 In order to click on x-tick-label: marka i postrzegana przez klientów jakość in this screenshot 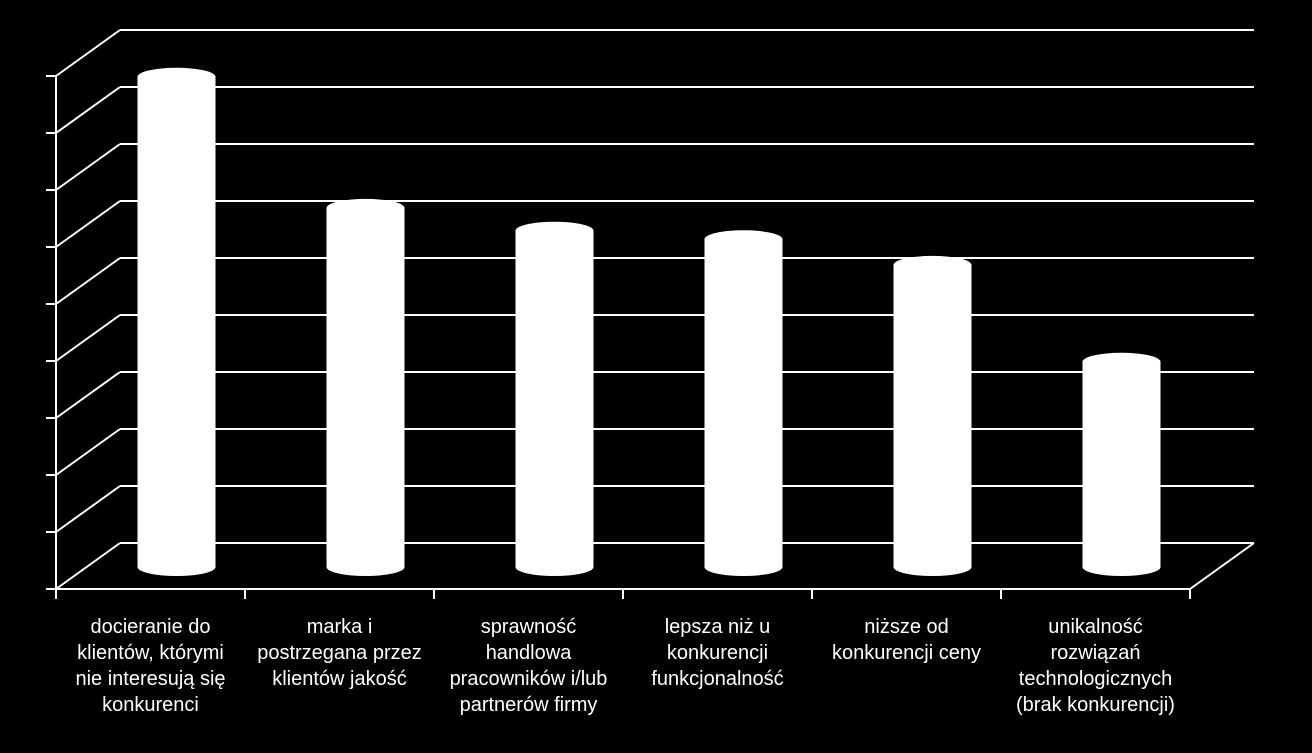, I will do `click(340, 653)`.